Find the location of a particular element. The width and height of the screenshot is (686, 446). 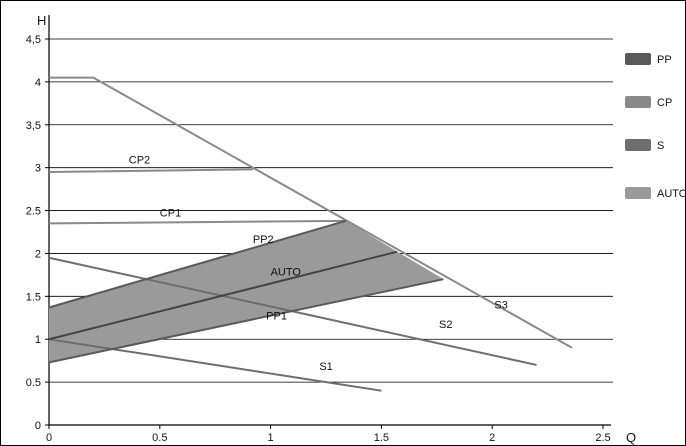

curve-label-s1: S1 is located at coordinates (325, 367).